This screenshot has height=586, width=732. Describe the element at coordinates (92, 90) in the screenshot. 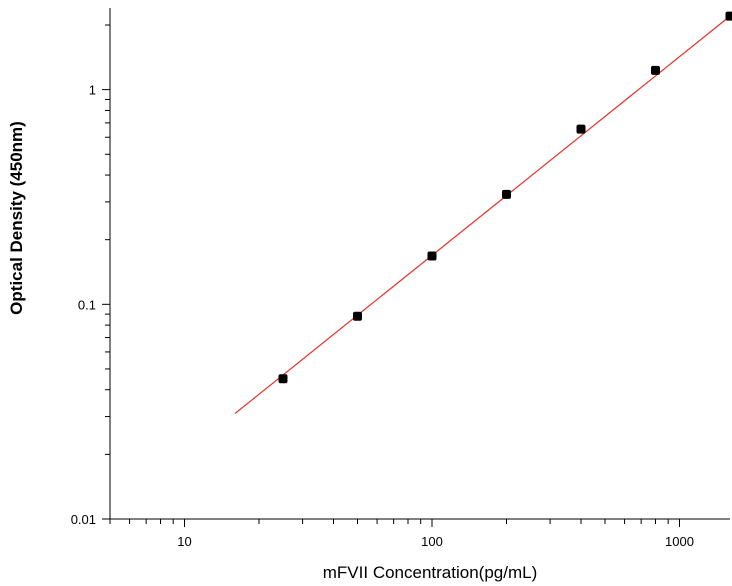

I see `y-tick-label: 1` at that location.